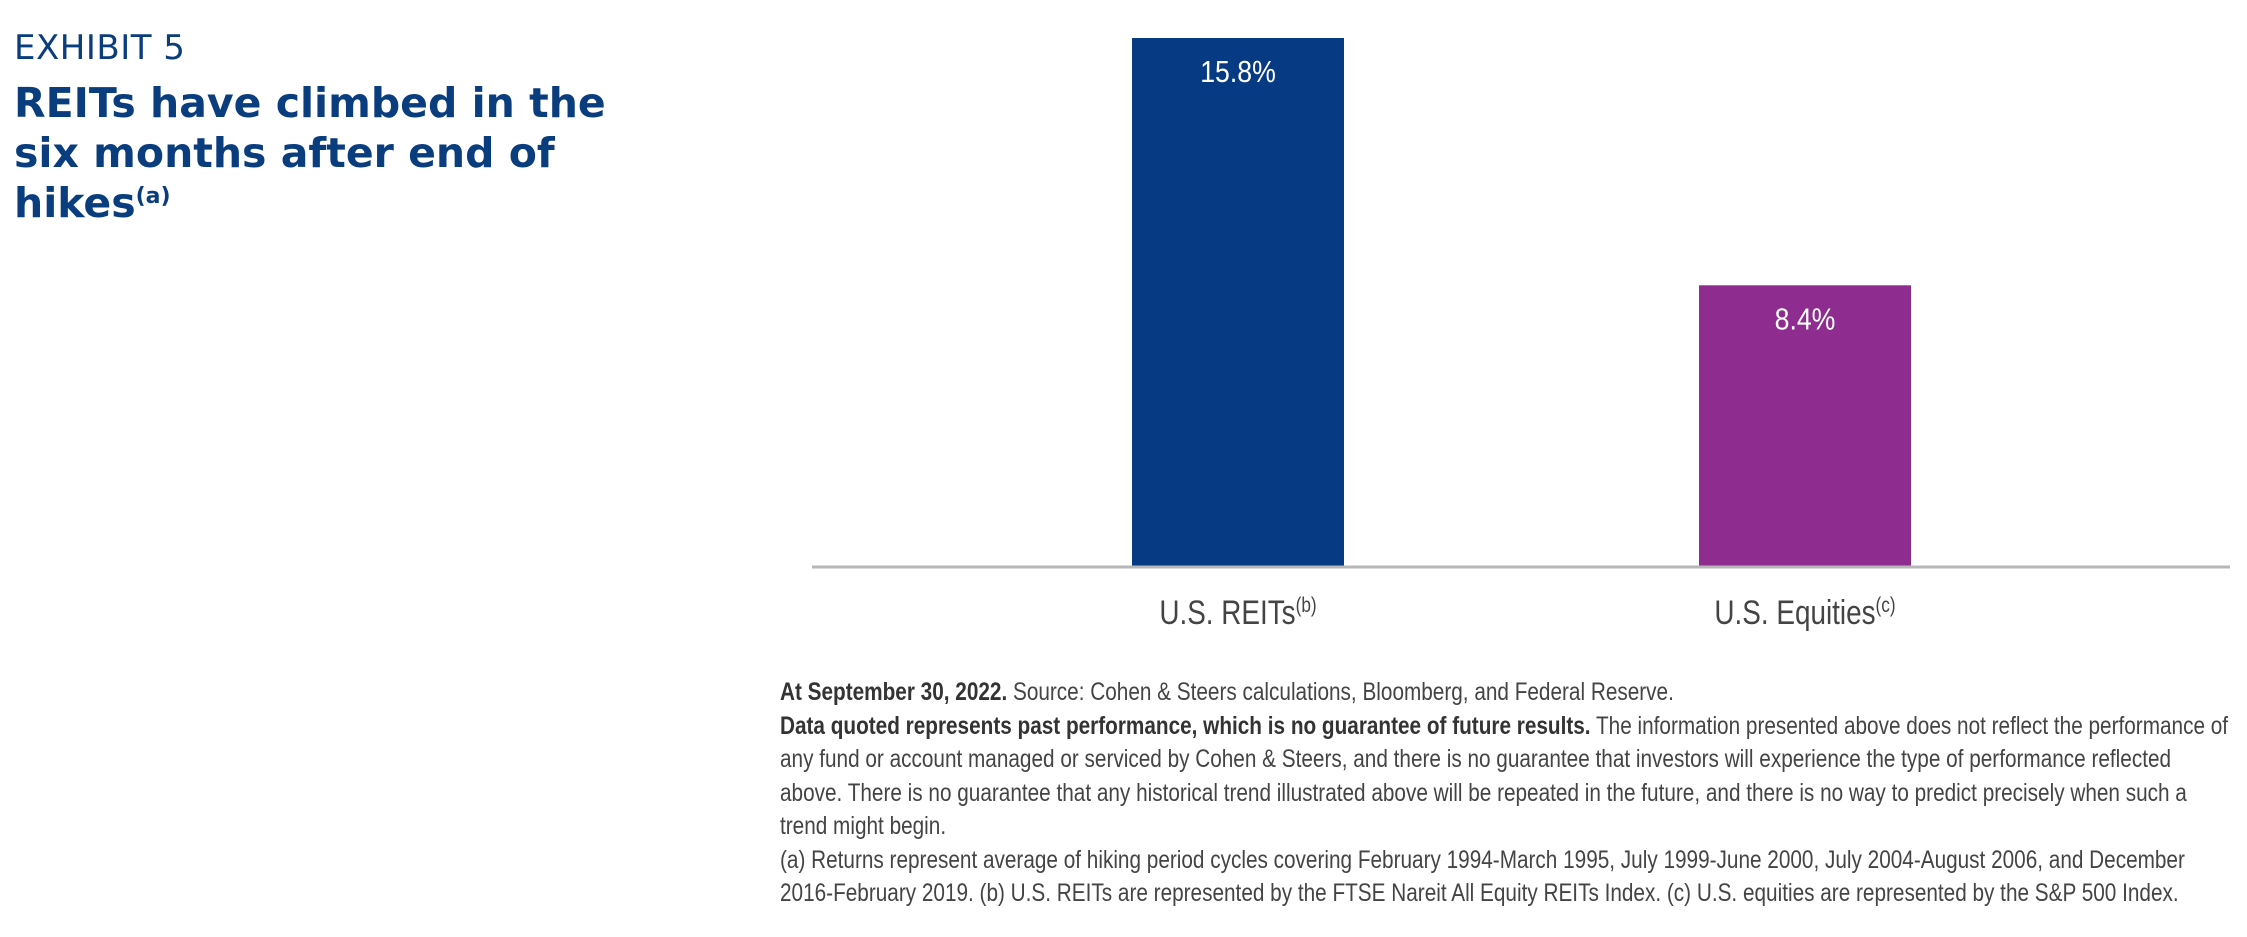 The height and width of the screenshot is (937, 2247). I want to click on exhibit-label: EXHIBIT 5, so click(100, 48).